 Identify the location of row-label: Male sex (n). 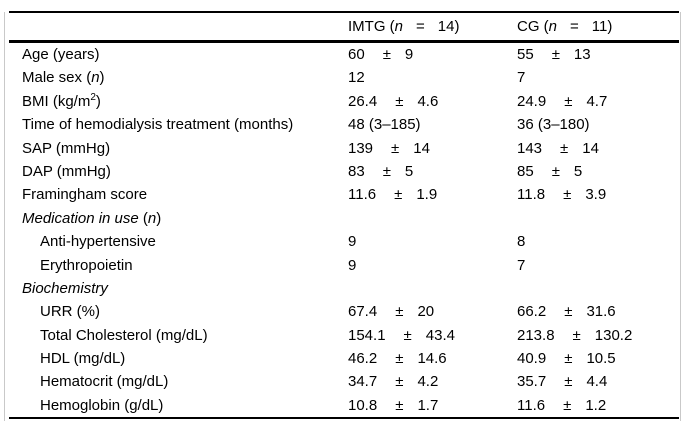
(178, 77).